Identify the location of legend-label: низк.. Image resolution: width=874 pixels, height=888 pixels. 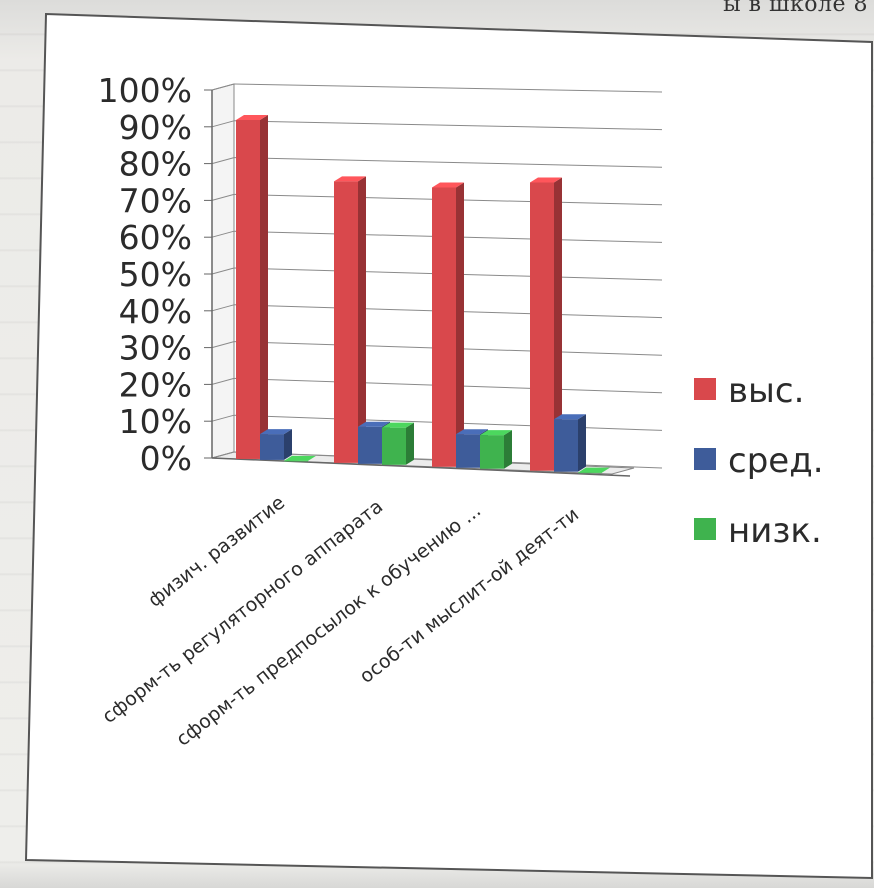
(775, 531).